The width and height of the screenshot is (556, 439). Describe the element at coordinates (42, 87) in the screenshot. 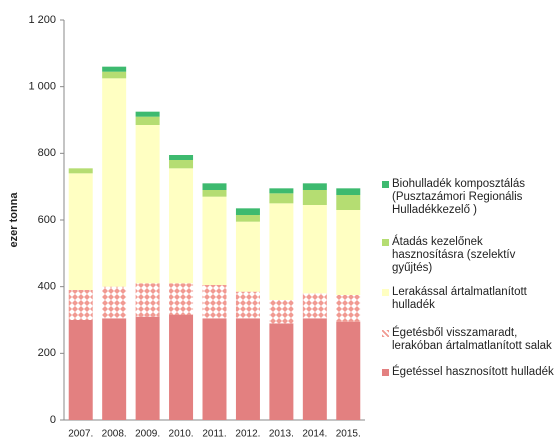

I see `y-tick-label: 1 000` at that location.